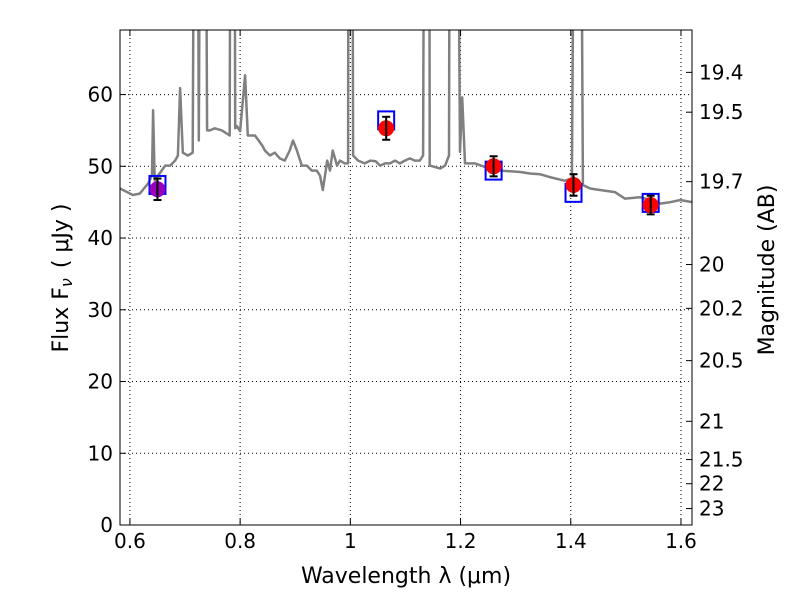 The image size is (800, 604). Describe the element at coordinates (61, 319) in the screenshot. I see `y-axis-label-main: Flux F` at that location.